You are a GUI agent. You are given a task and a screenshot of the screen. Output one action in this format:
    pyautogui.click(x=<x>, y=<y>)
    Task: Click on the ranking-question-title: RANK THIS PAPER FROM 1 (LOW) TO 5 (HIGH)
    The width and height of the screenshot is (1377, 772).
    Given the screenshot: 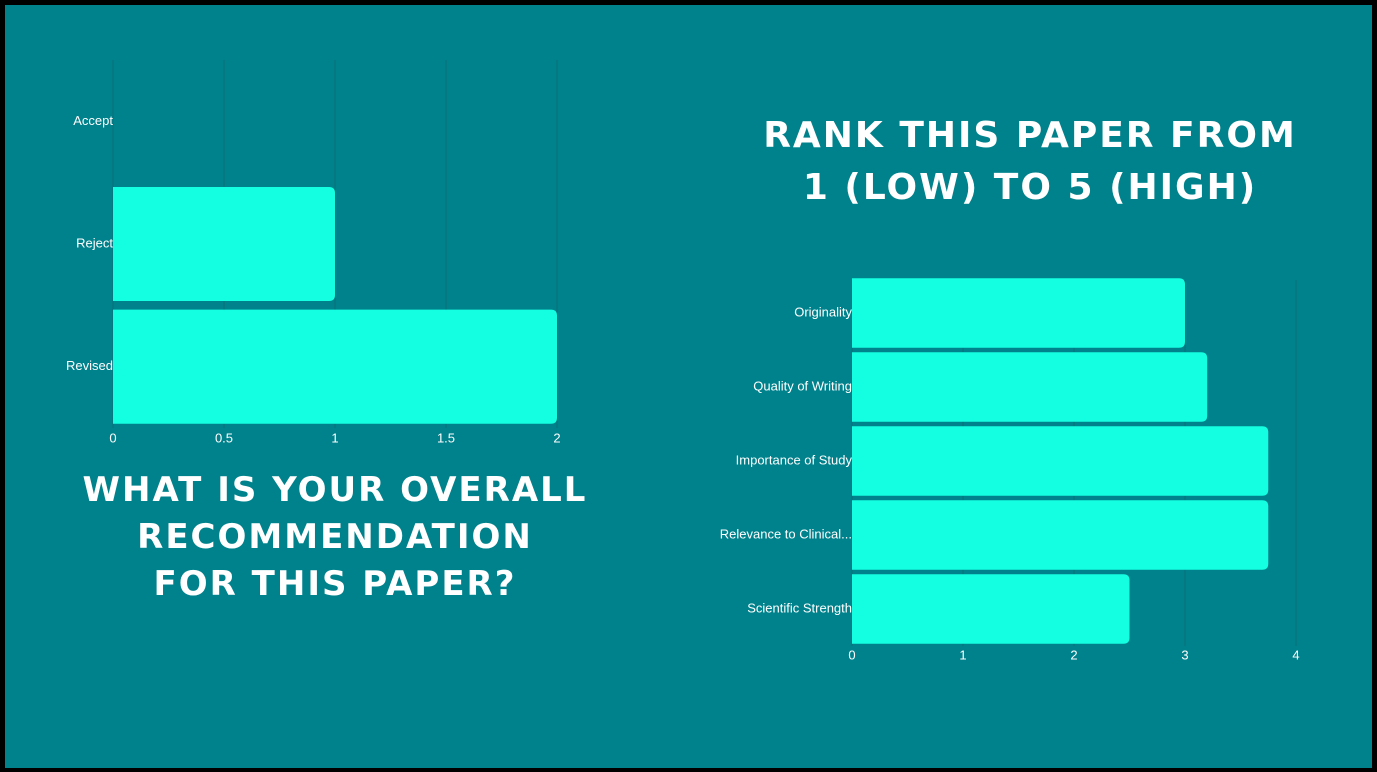 What is the action you would take?
    pyautogui.click(x=1030, y=161)
    